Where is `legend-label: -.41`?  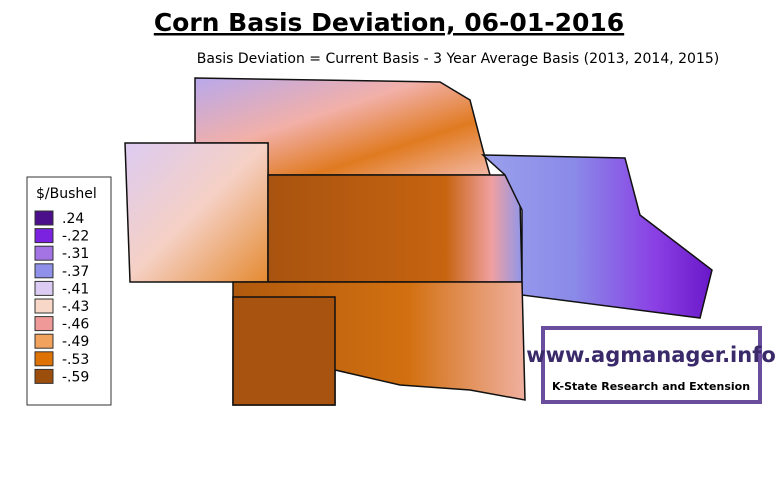 legend-label: -.41 is located at coordinates (75, 289).